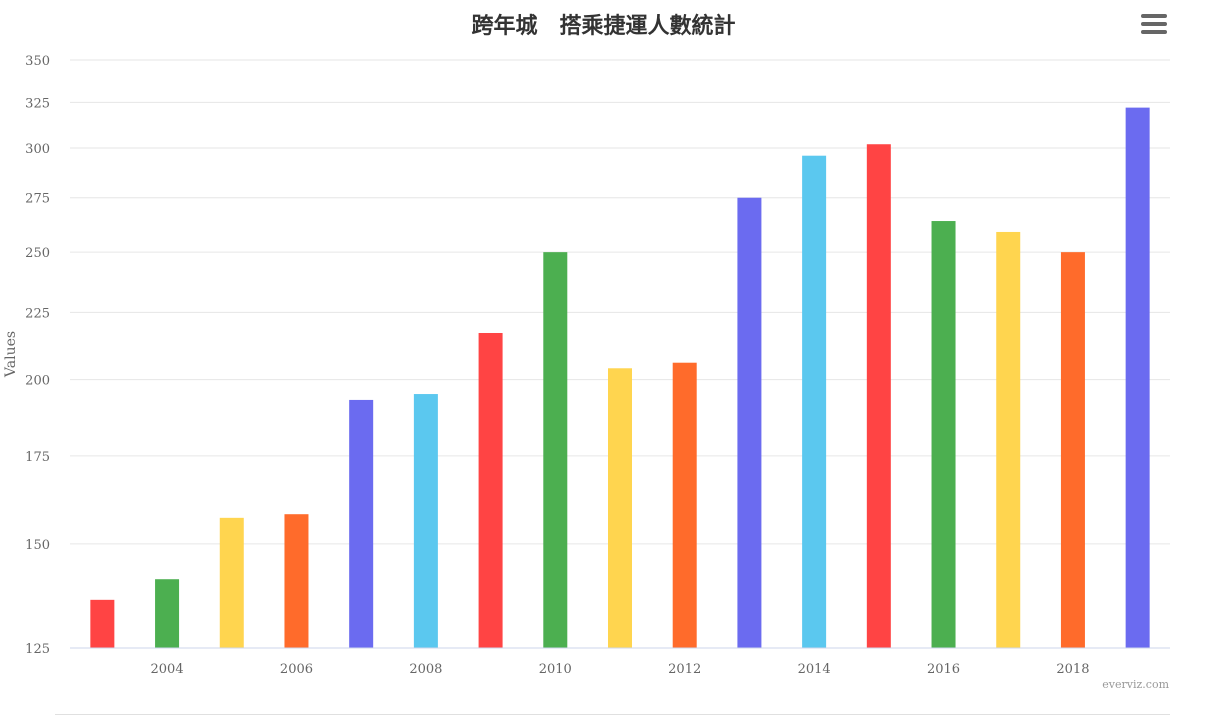  I want to click on x-tick-label: 2006, so click(296, 669).